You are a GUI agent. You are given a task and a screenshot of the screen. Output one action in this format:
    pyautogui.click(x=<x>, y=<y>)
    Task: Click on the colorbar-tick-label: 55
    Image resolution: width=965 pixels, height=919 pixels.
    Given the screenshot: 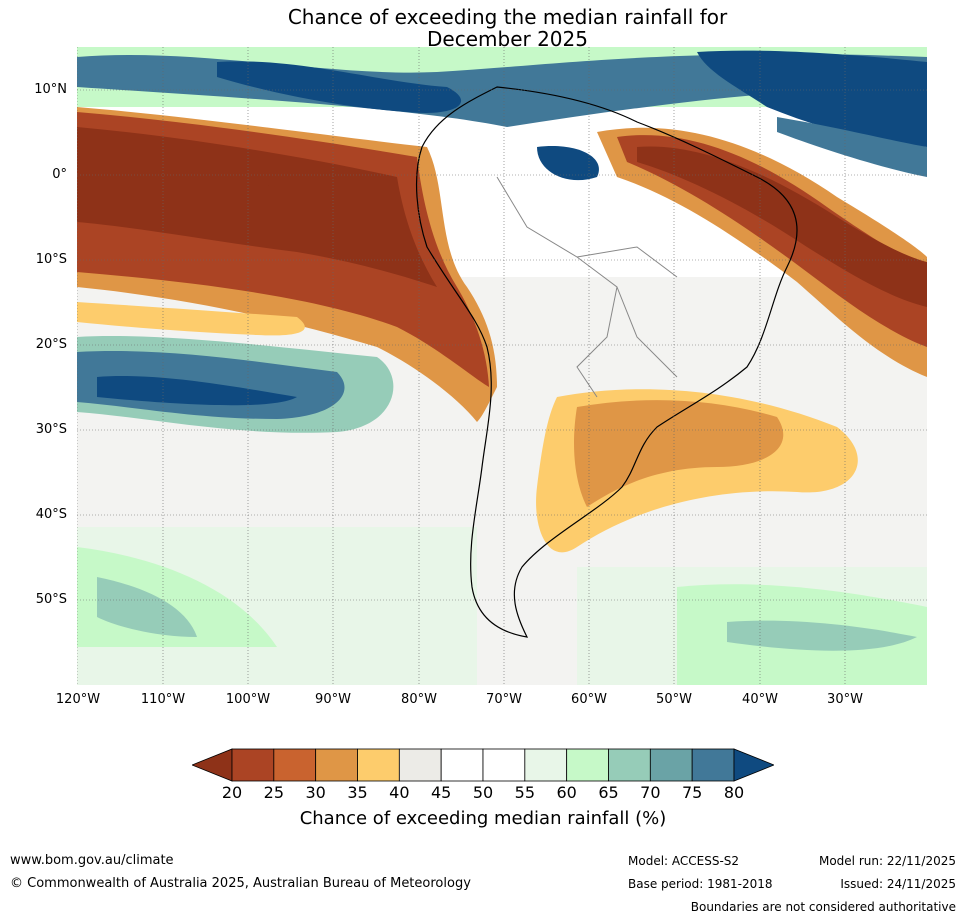 What is the action you would take?
    pyautogui.click(x=524, y=792)
    